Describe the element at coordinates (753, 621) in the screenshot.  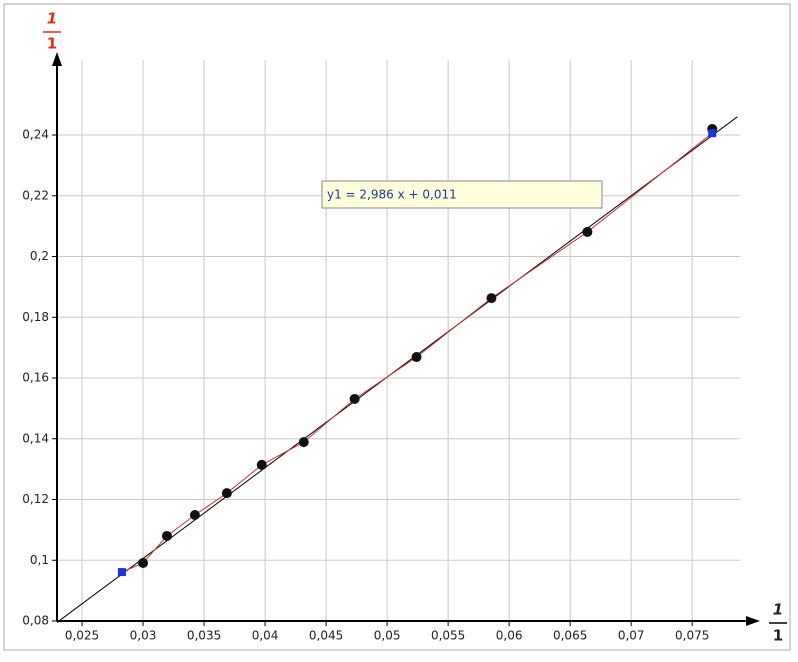
I see `x-axis-arrow` at that location.